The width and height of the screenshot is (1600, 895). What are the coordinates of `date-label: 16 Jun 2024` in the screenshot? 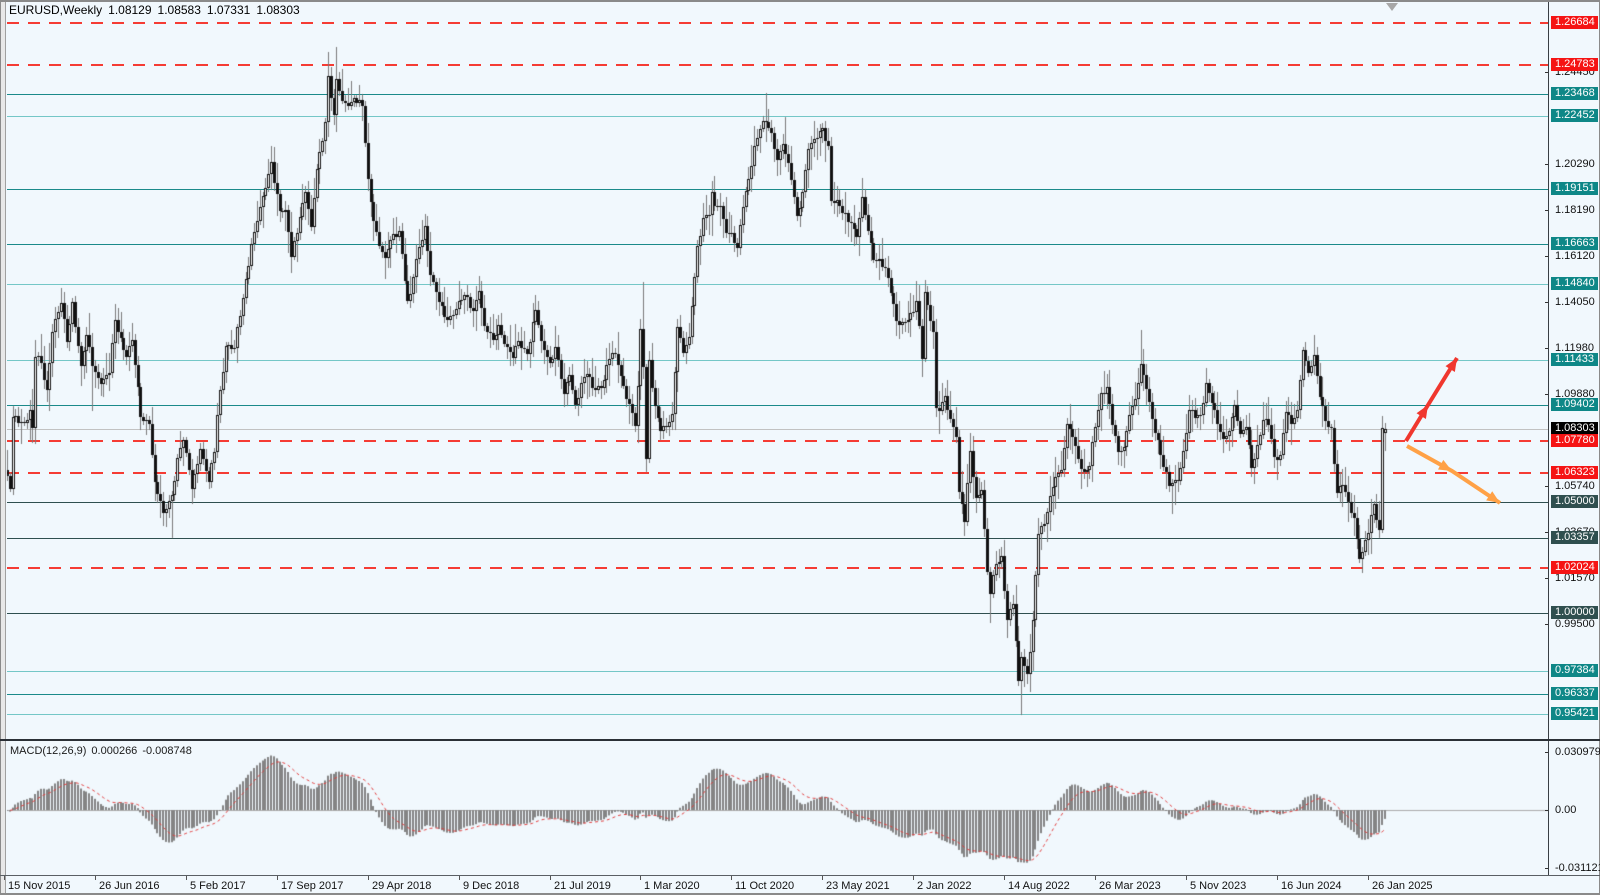 It's located at (1311, 886).